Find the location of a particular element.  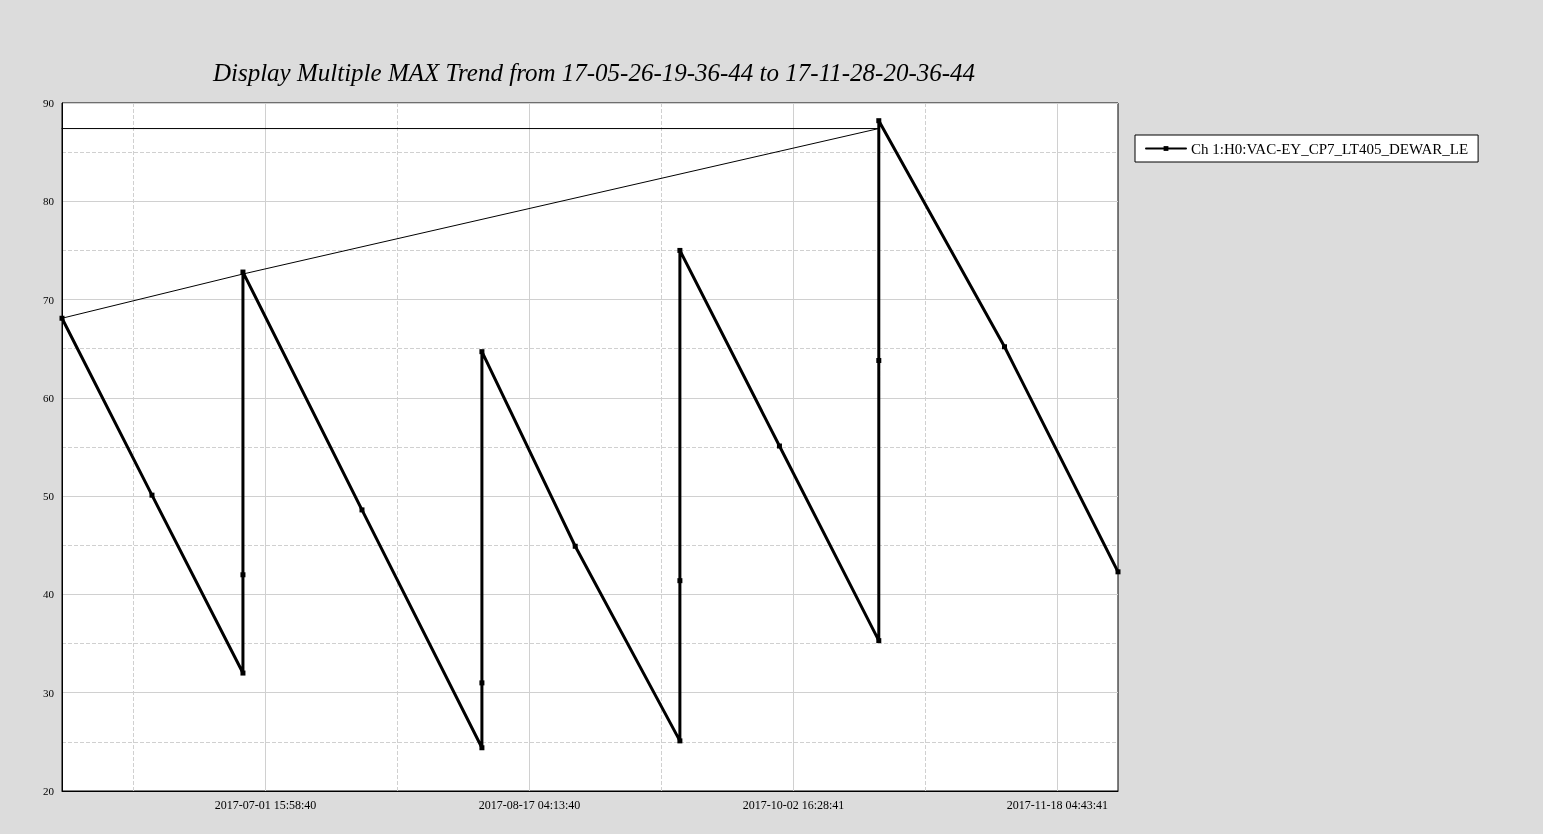

y-tick-label: 20 is located at coordinates (49, 791).